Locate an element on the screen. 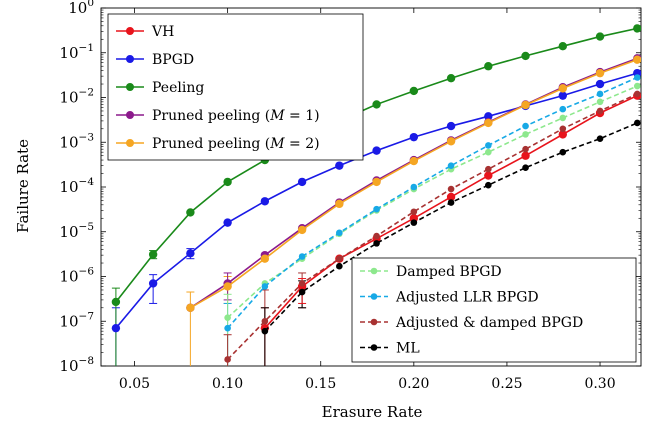  x-axis-label: Erasure Rate is located at coordinates (372, 412).